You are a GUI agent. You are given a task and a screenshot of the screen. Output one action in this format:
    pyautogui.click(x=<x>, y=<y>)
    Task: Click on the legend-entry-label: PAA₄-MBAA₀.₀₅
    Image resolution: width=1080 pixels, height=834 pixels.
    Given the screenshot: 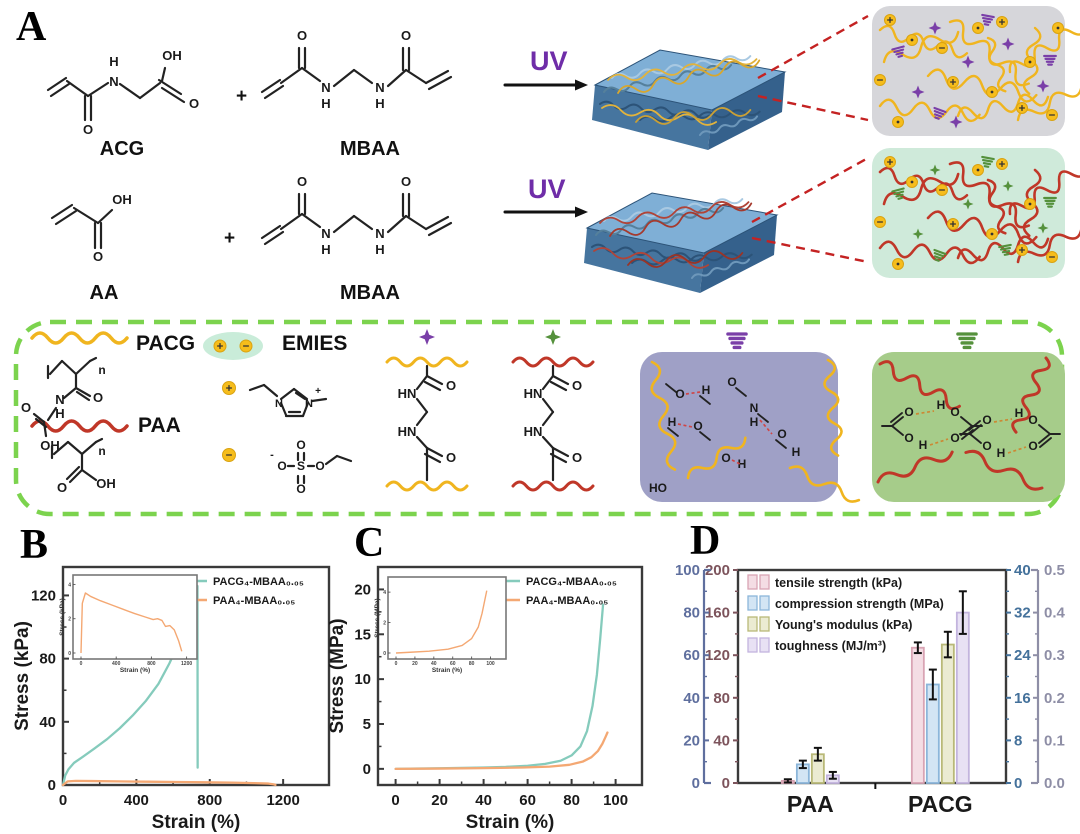 What is the action you would take?
    pyautogui.click(x=254, y=601)
    